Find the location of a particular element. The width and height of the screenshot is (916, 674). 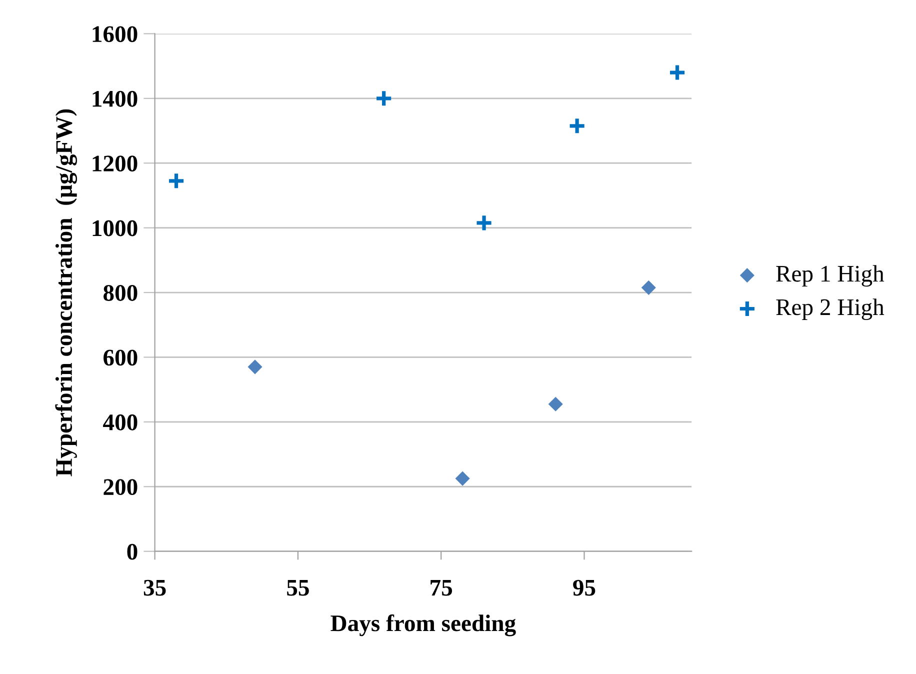

y-tick-label: 600 is located at coordinates (121, 358).